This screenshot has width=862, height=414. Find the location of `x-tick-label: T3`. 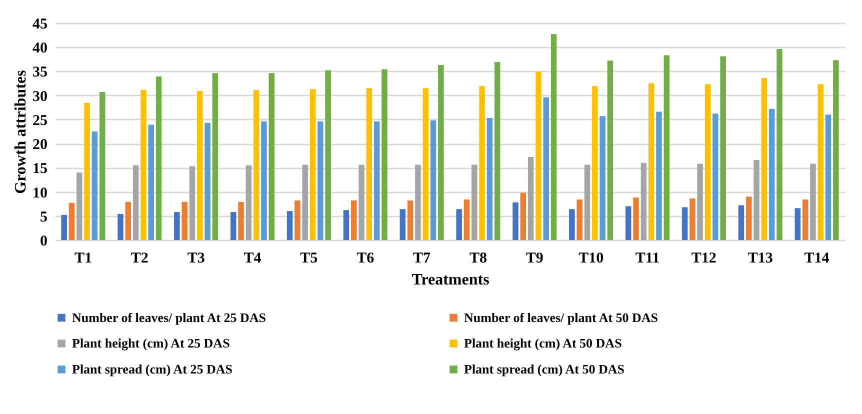

x-tick-label: T3 is located at coordinates (196, 258).